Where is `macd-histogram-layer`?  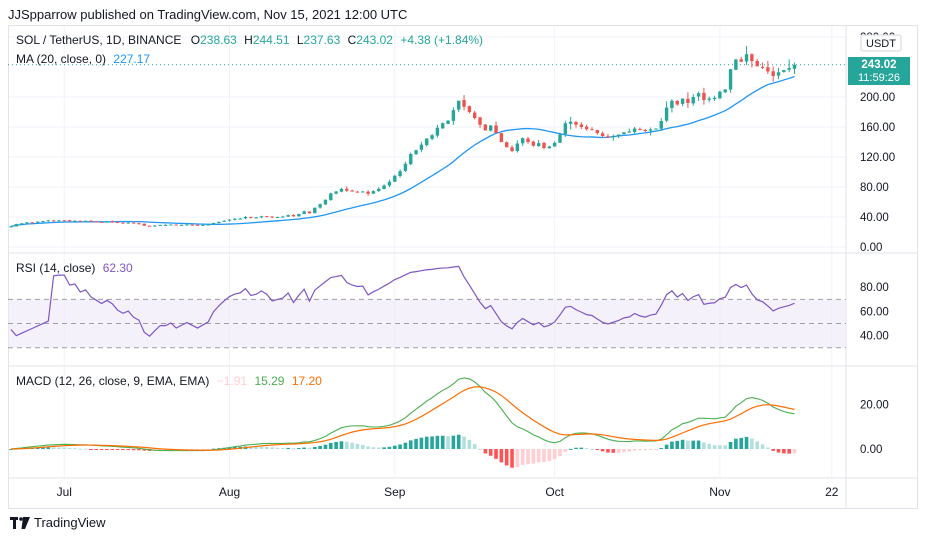 macd-histogram-layer is located at coordinates (403, 451).